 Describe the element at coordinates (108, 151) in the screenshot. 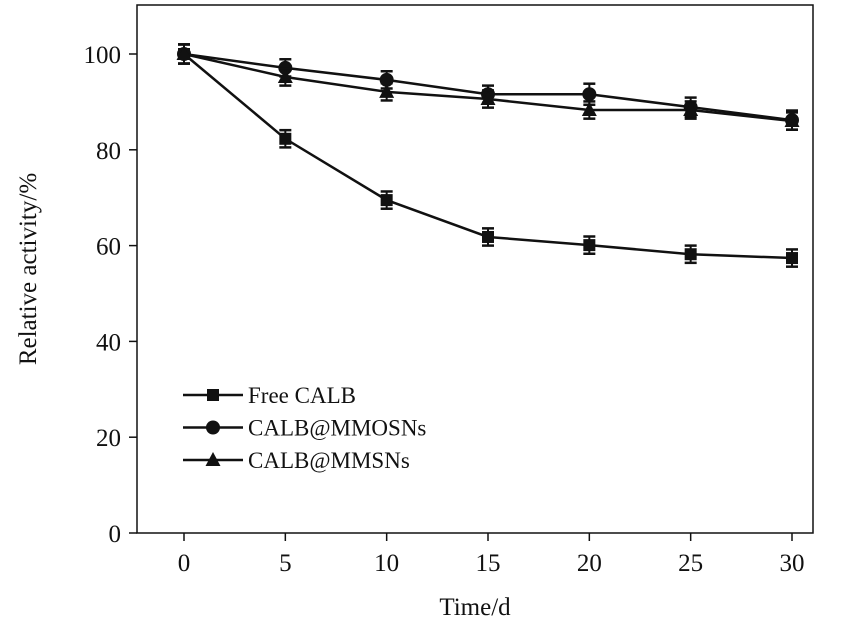

I see `y-tick-label: 80` at that location.